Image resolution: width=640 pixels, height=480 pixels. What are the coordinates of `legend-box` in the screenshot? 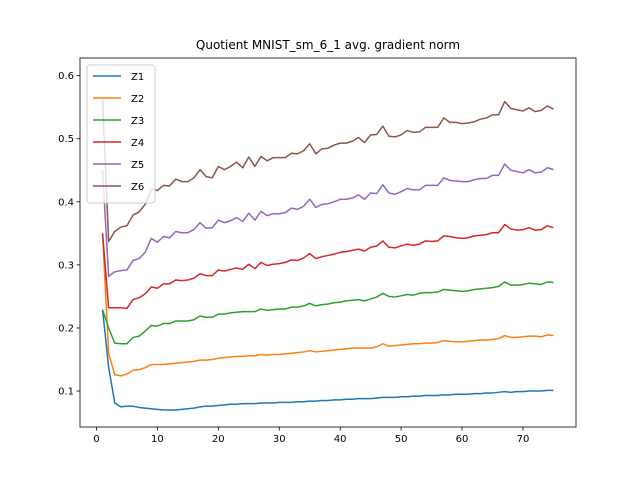 It's located at (121, 134).